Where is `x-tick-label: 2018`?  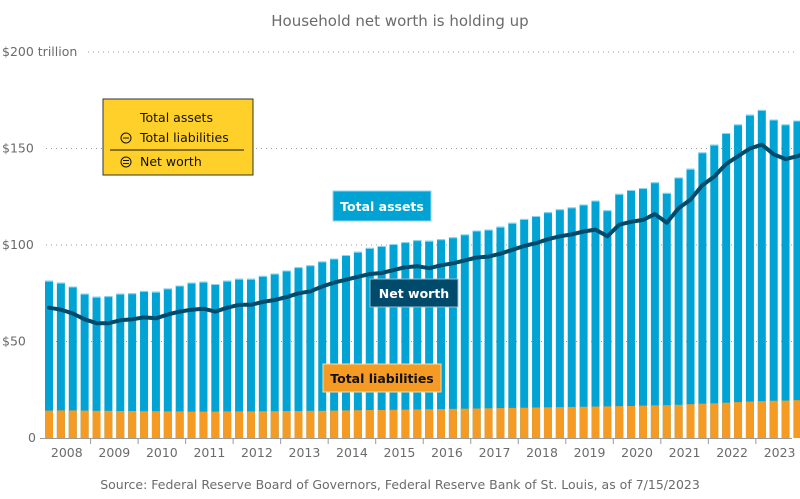
x-tick-label: 2018 is located at coordinates (542, 452).